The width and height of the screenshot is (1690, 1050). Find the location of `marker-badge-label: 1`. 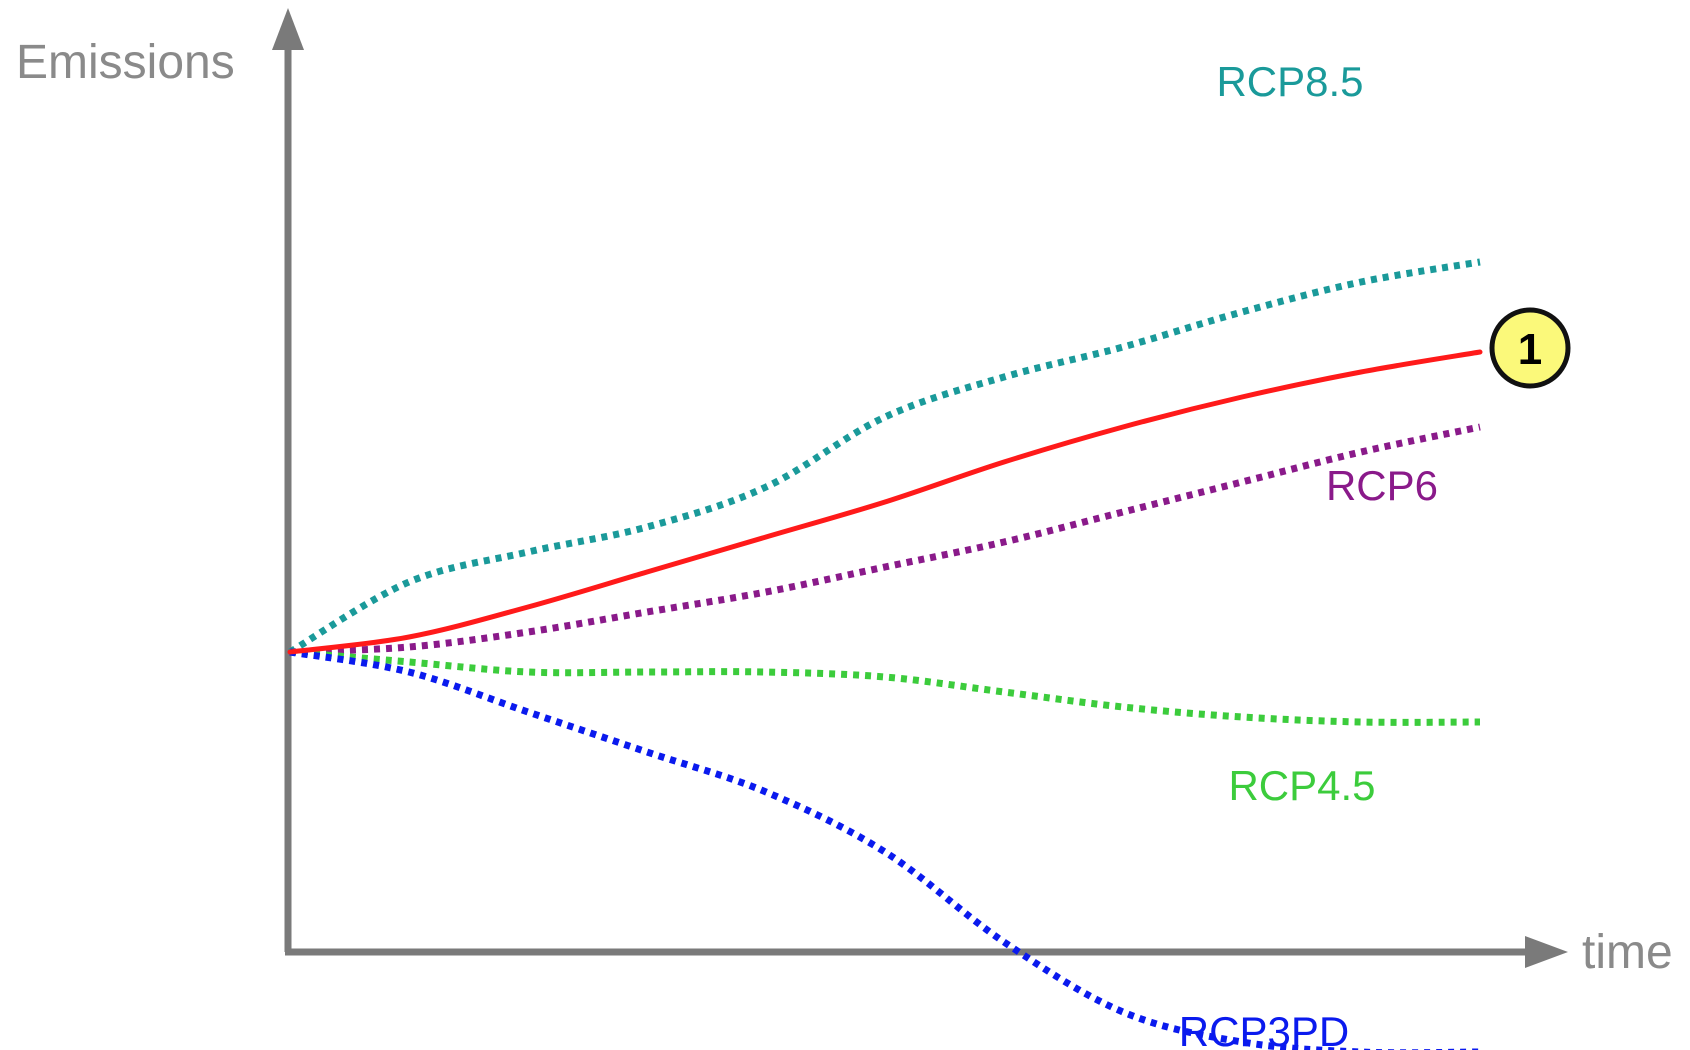

marker-badge-label: 1 is located at coordinates (1530, 349).